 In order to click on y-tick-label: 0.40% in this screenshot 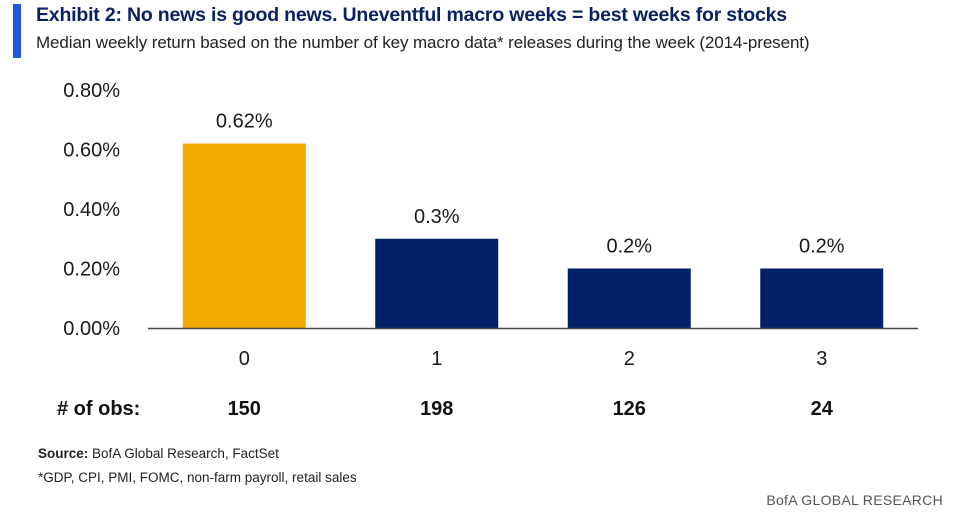, I will do `click(91, 210)`.